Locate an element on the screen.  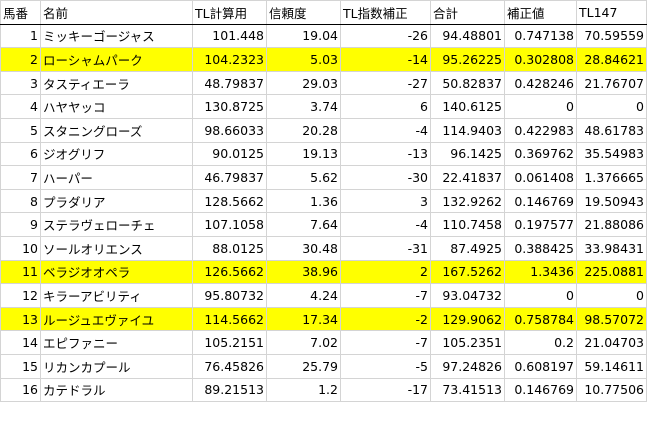
cell-tl-correction: -5 is located at coordinates (385, 366).